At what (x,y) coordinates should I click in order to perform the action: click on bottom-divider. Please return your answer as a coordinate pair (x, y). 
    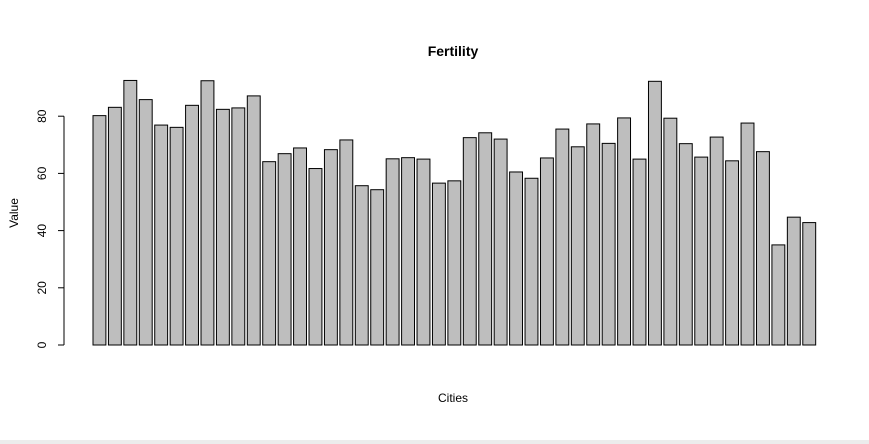
    Looking at the image, I should click on (434, 442).